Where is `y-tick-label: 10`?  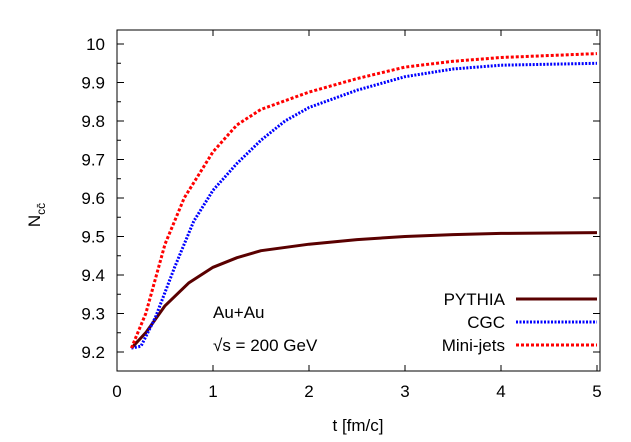 y-tick-label: 10 is located at coordinates (95, 44).